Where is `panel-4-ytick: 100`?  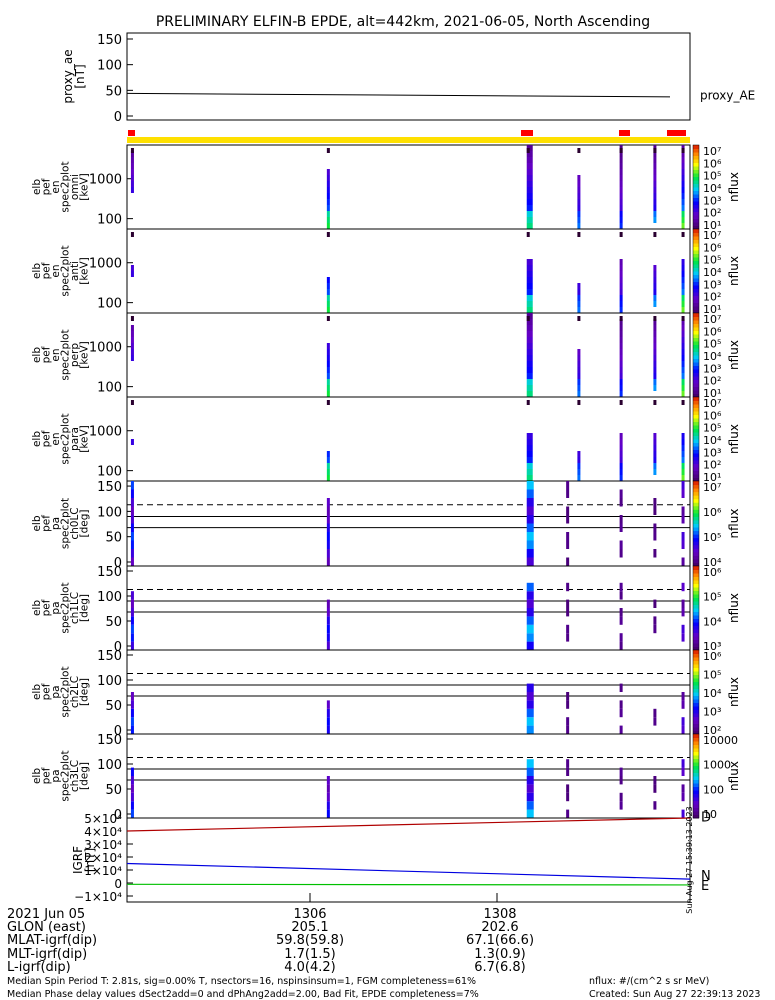
panel-4-ytick: 100 is located at coordinates (109, 472).